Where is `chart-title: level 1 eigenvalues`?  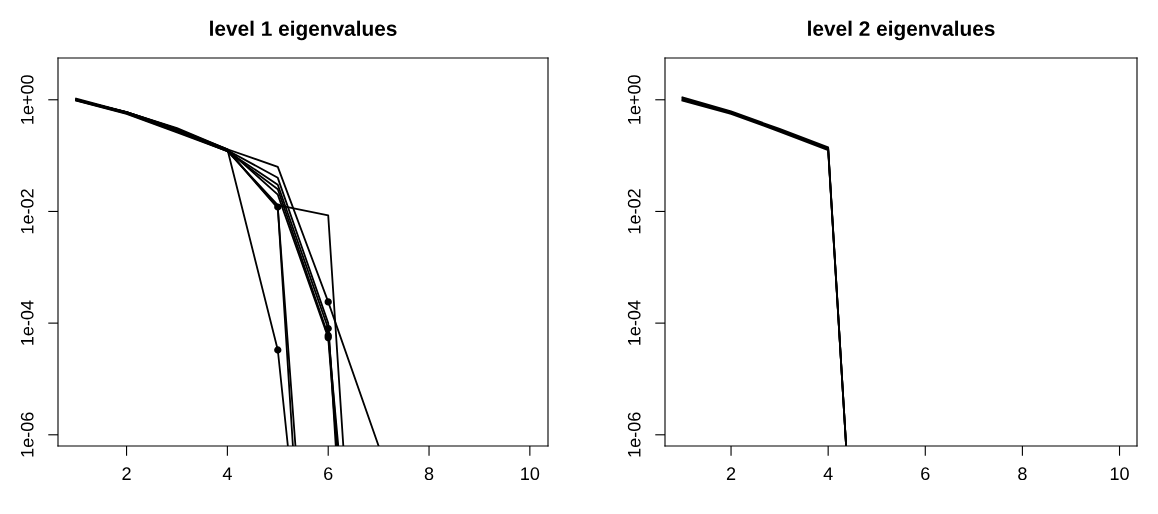 chart-title: level 1 eigenvalues is located at coordinates (303, 30).